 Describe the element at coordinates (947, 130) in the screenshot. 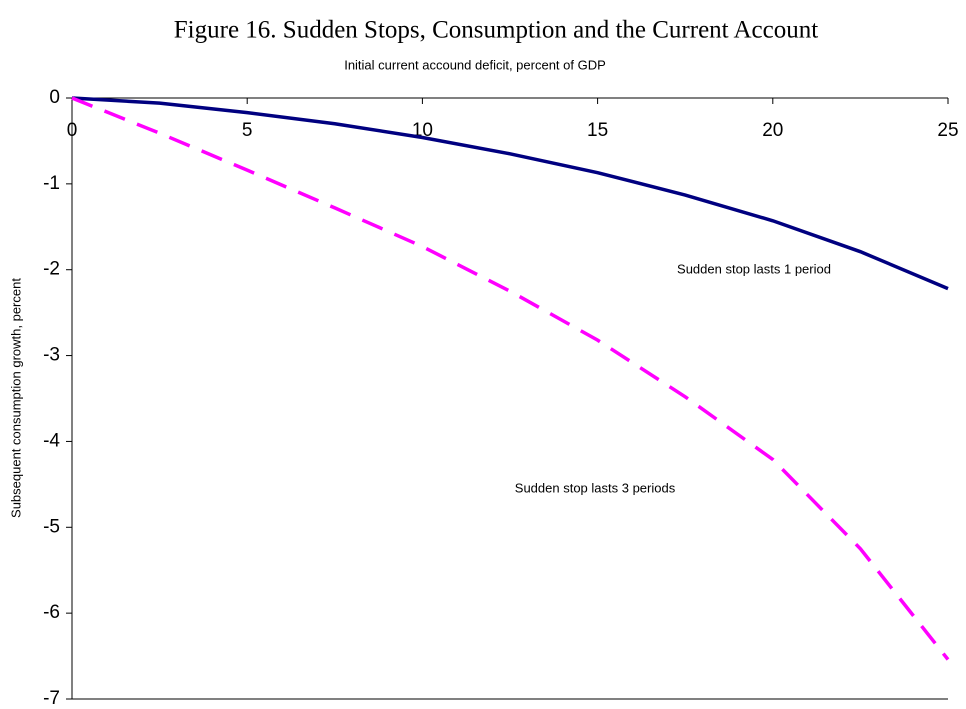

I see `x-tick-label: 25` at that location.